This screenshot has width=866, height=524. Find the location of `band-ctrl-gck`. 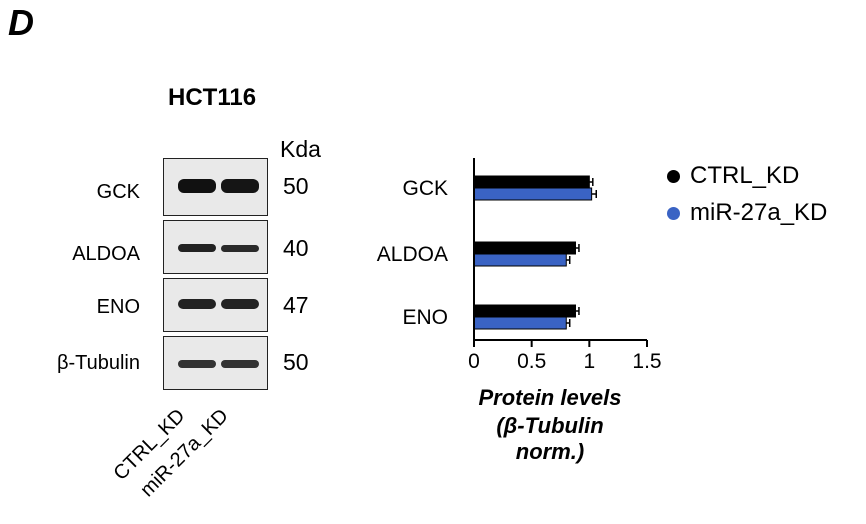

band-ctrl-gck is located at coordinates (197, 186).